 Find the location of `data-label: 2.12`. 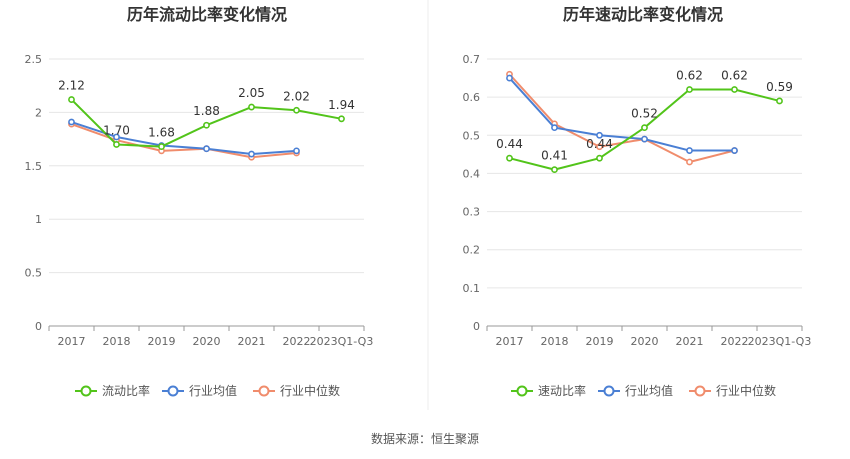

data-label: 2.12 is located at coordinates (71, 86).